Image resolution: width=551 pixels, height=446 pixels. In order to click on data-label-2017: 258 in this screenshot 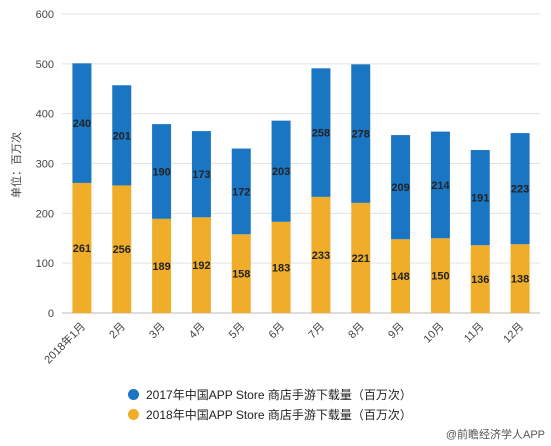, I will do `click(321, 134)`.